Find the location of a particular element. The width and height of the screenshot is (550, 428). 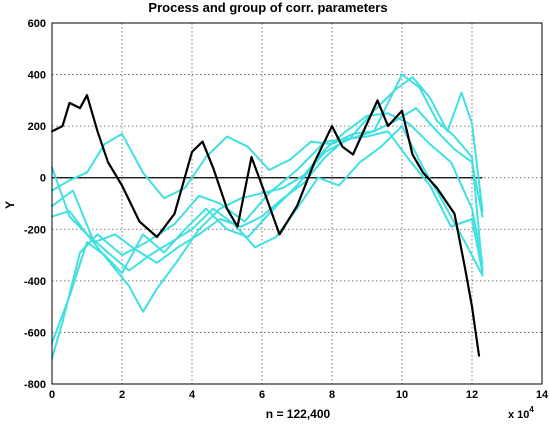

x-tick-label: 4 is located at coordinates (192, 395).